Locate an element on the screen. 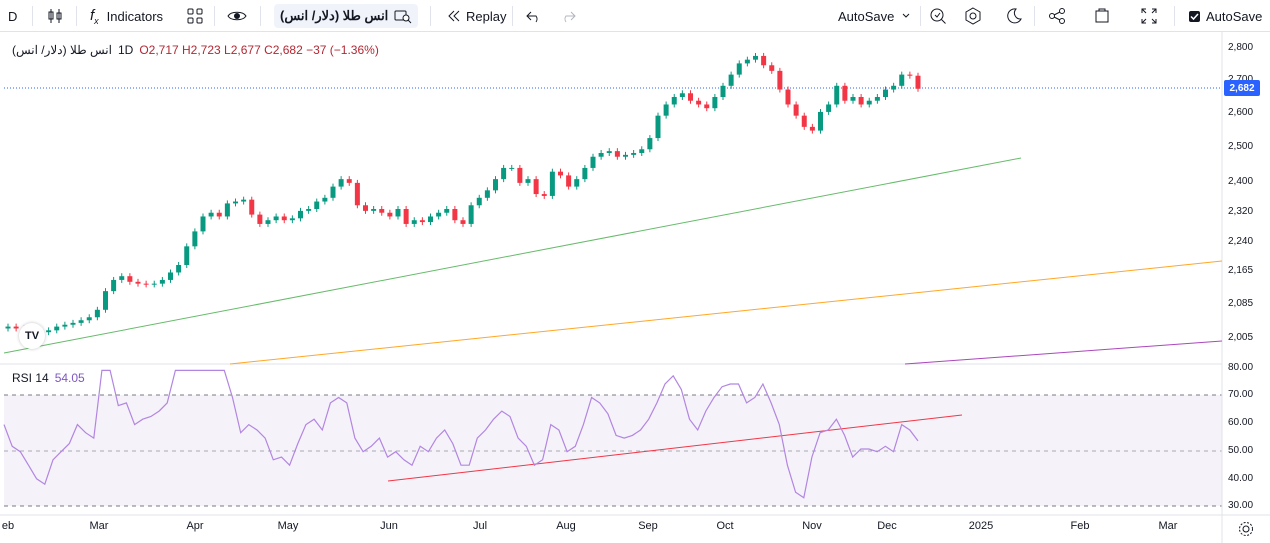  autosave-toggle: AutoSave is located at coordinates (1225, 16).